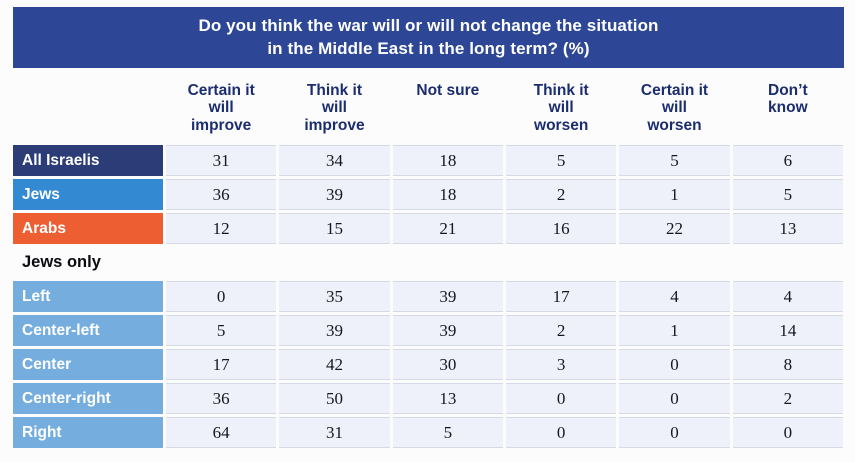  What do you see at coordinates (88, 111) in the screenshot?
I see `corner-cell` at bounding box center [88, 111].